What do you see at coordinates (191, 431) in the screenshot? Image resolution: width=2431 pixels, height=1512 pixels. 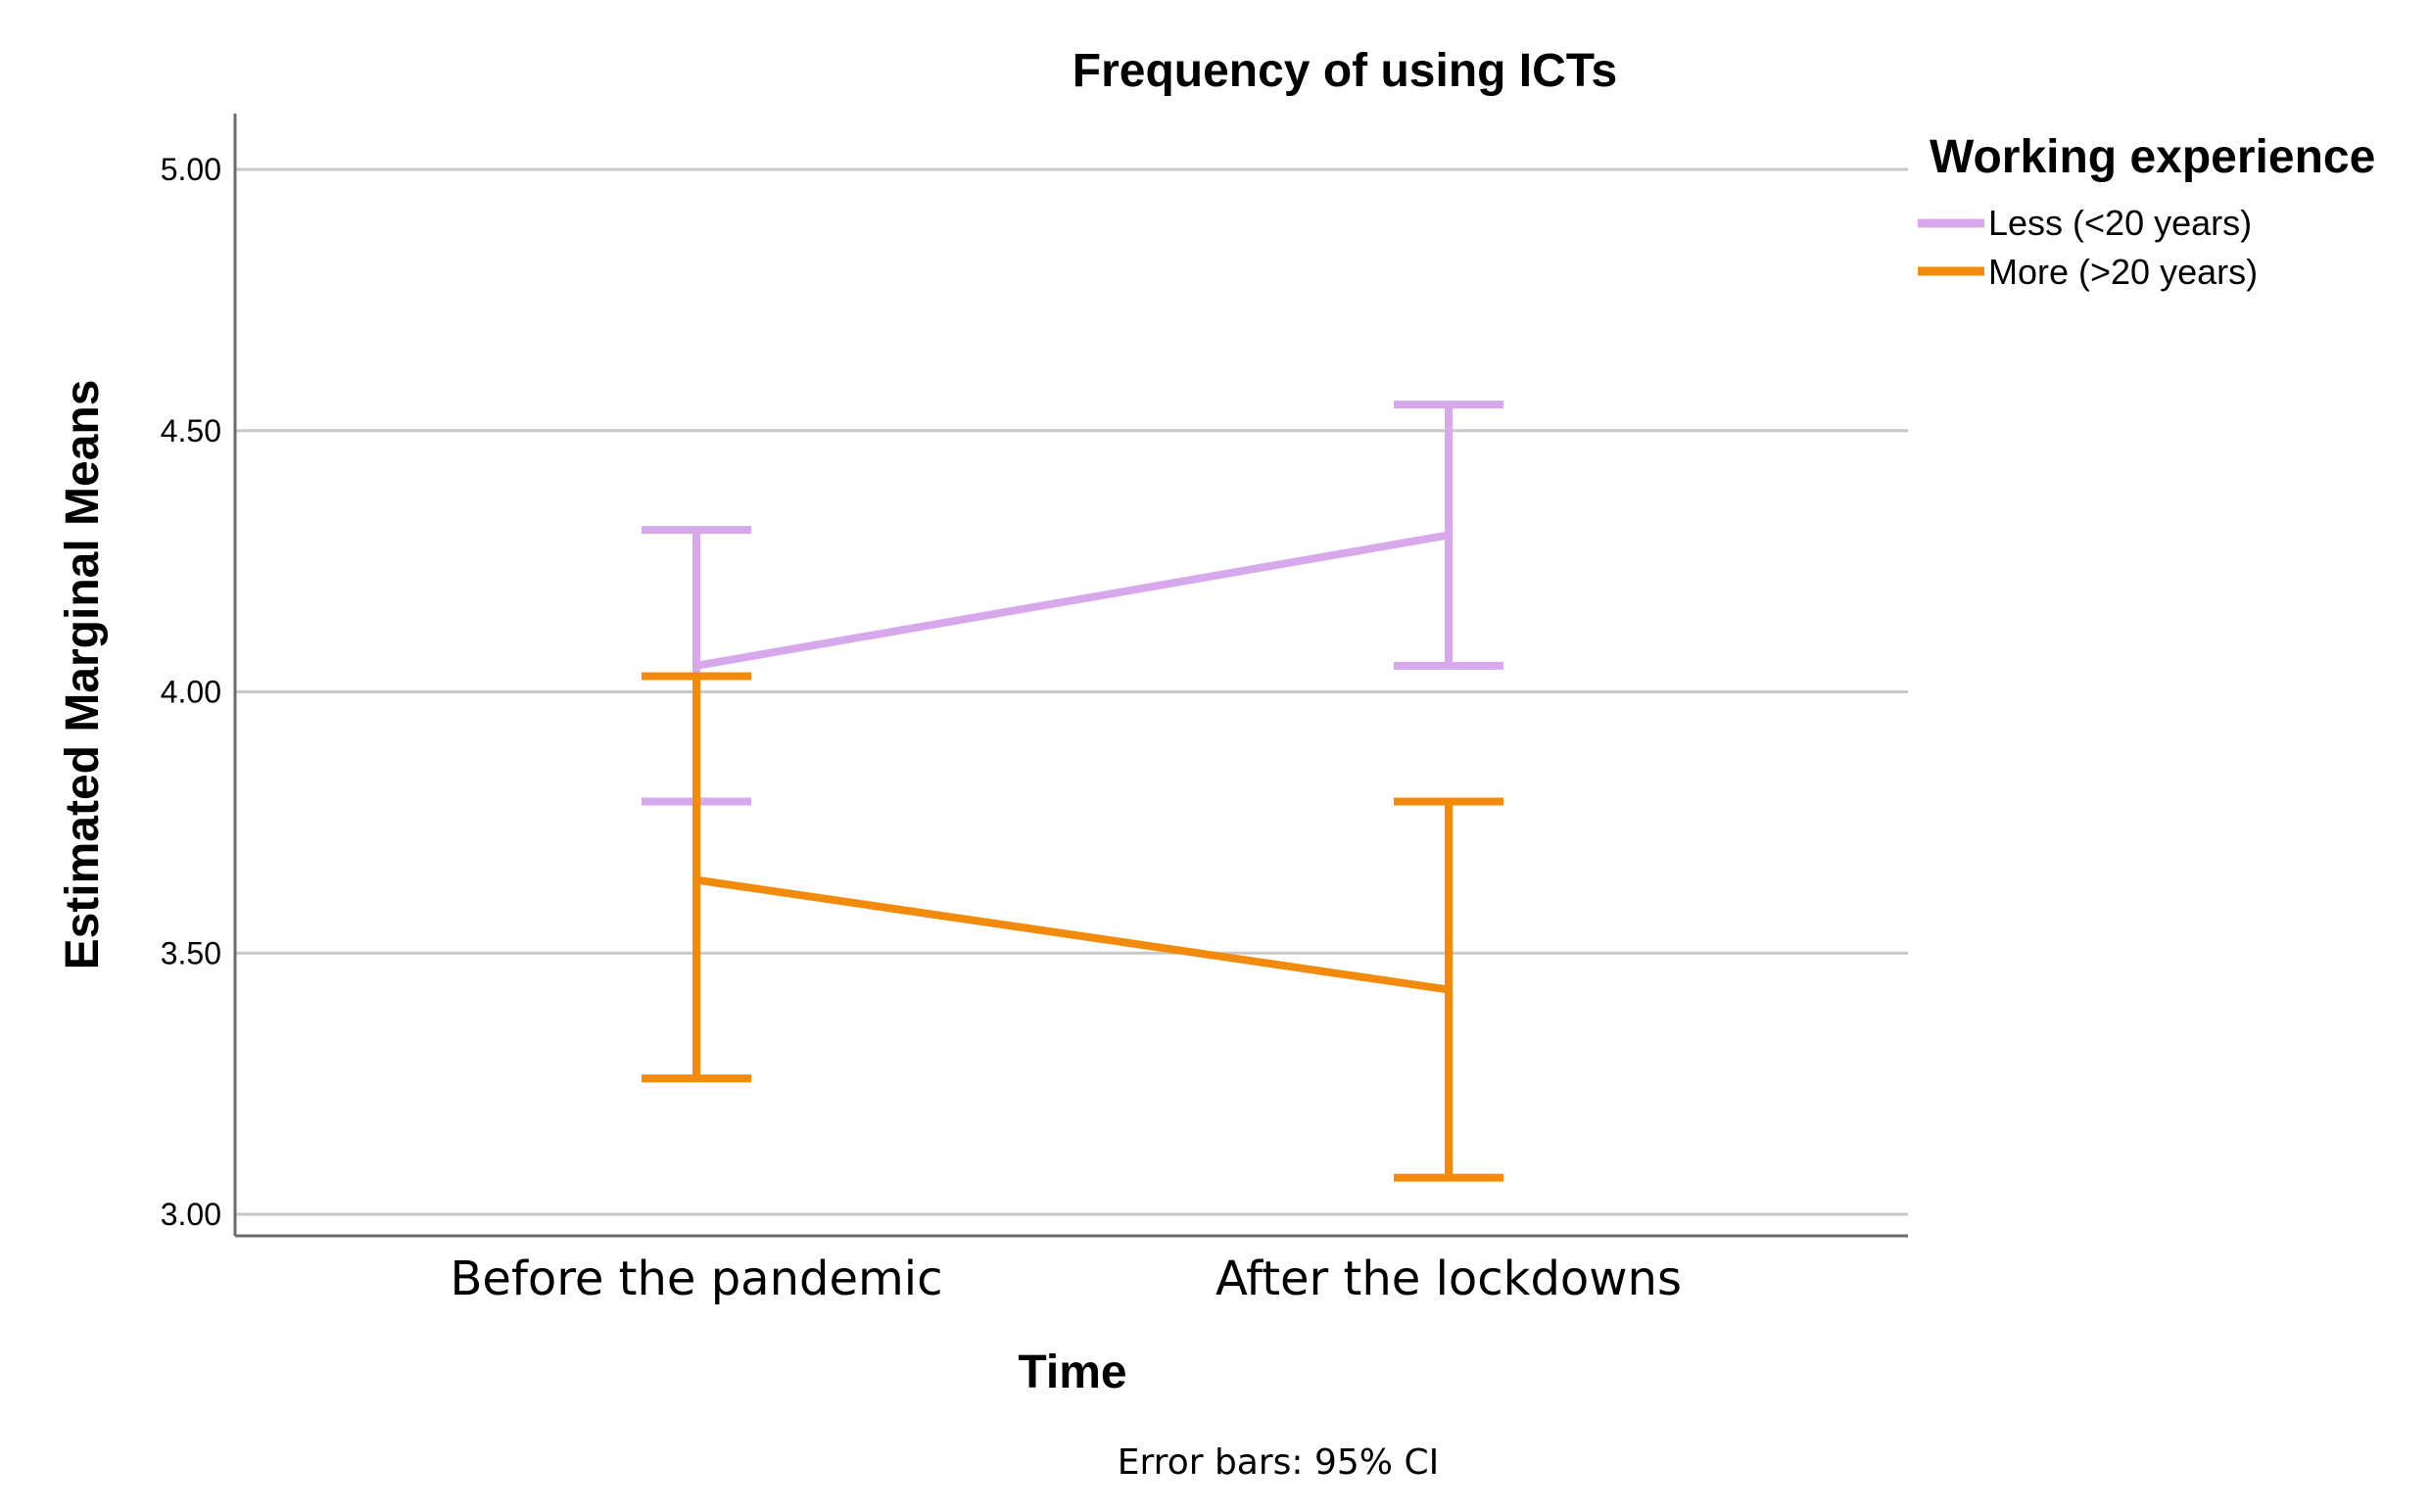 I see `y-tick-label: 4.50` at bounding box center [191, 431].